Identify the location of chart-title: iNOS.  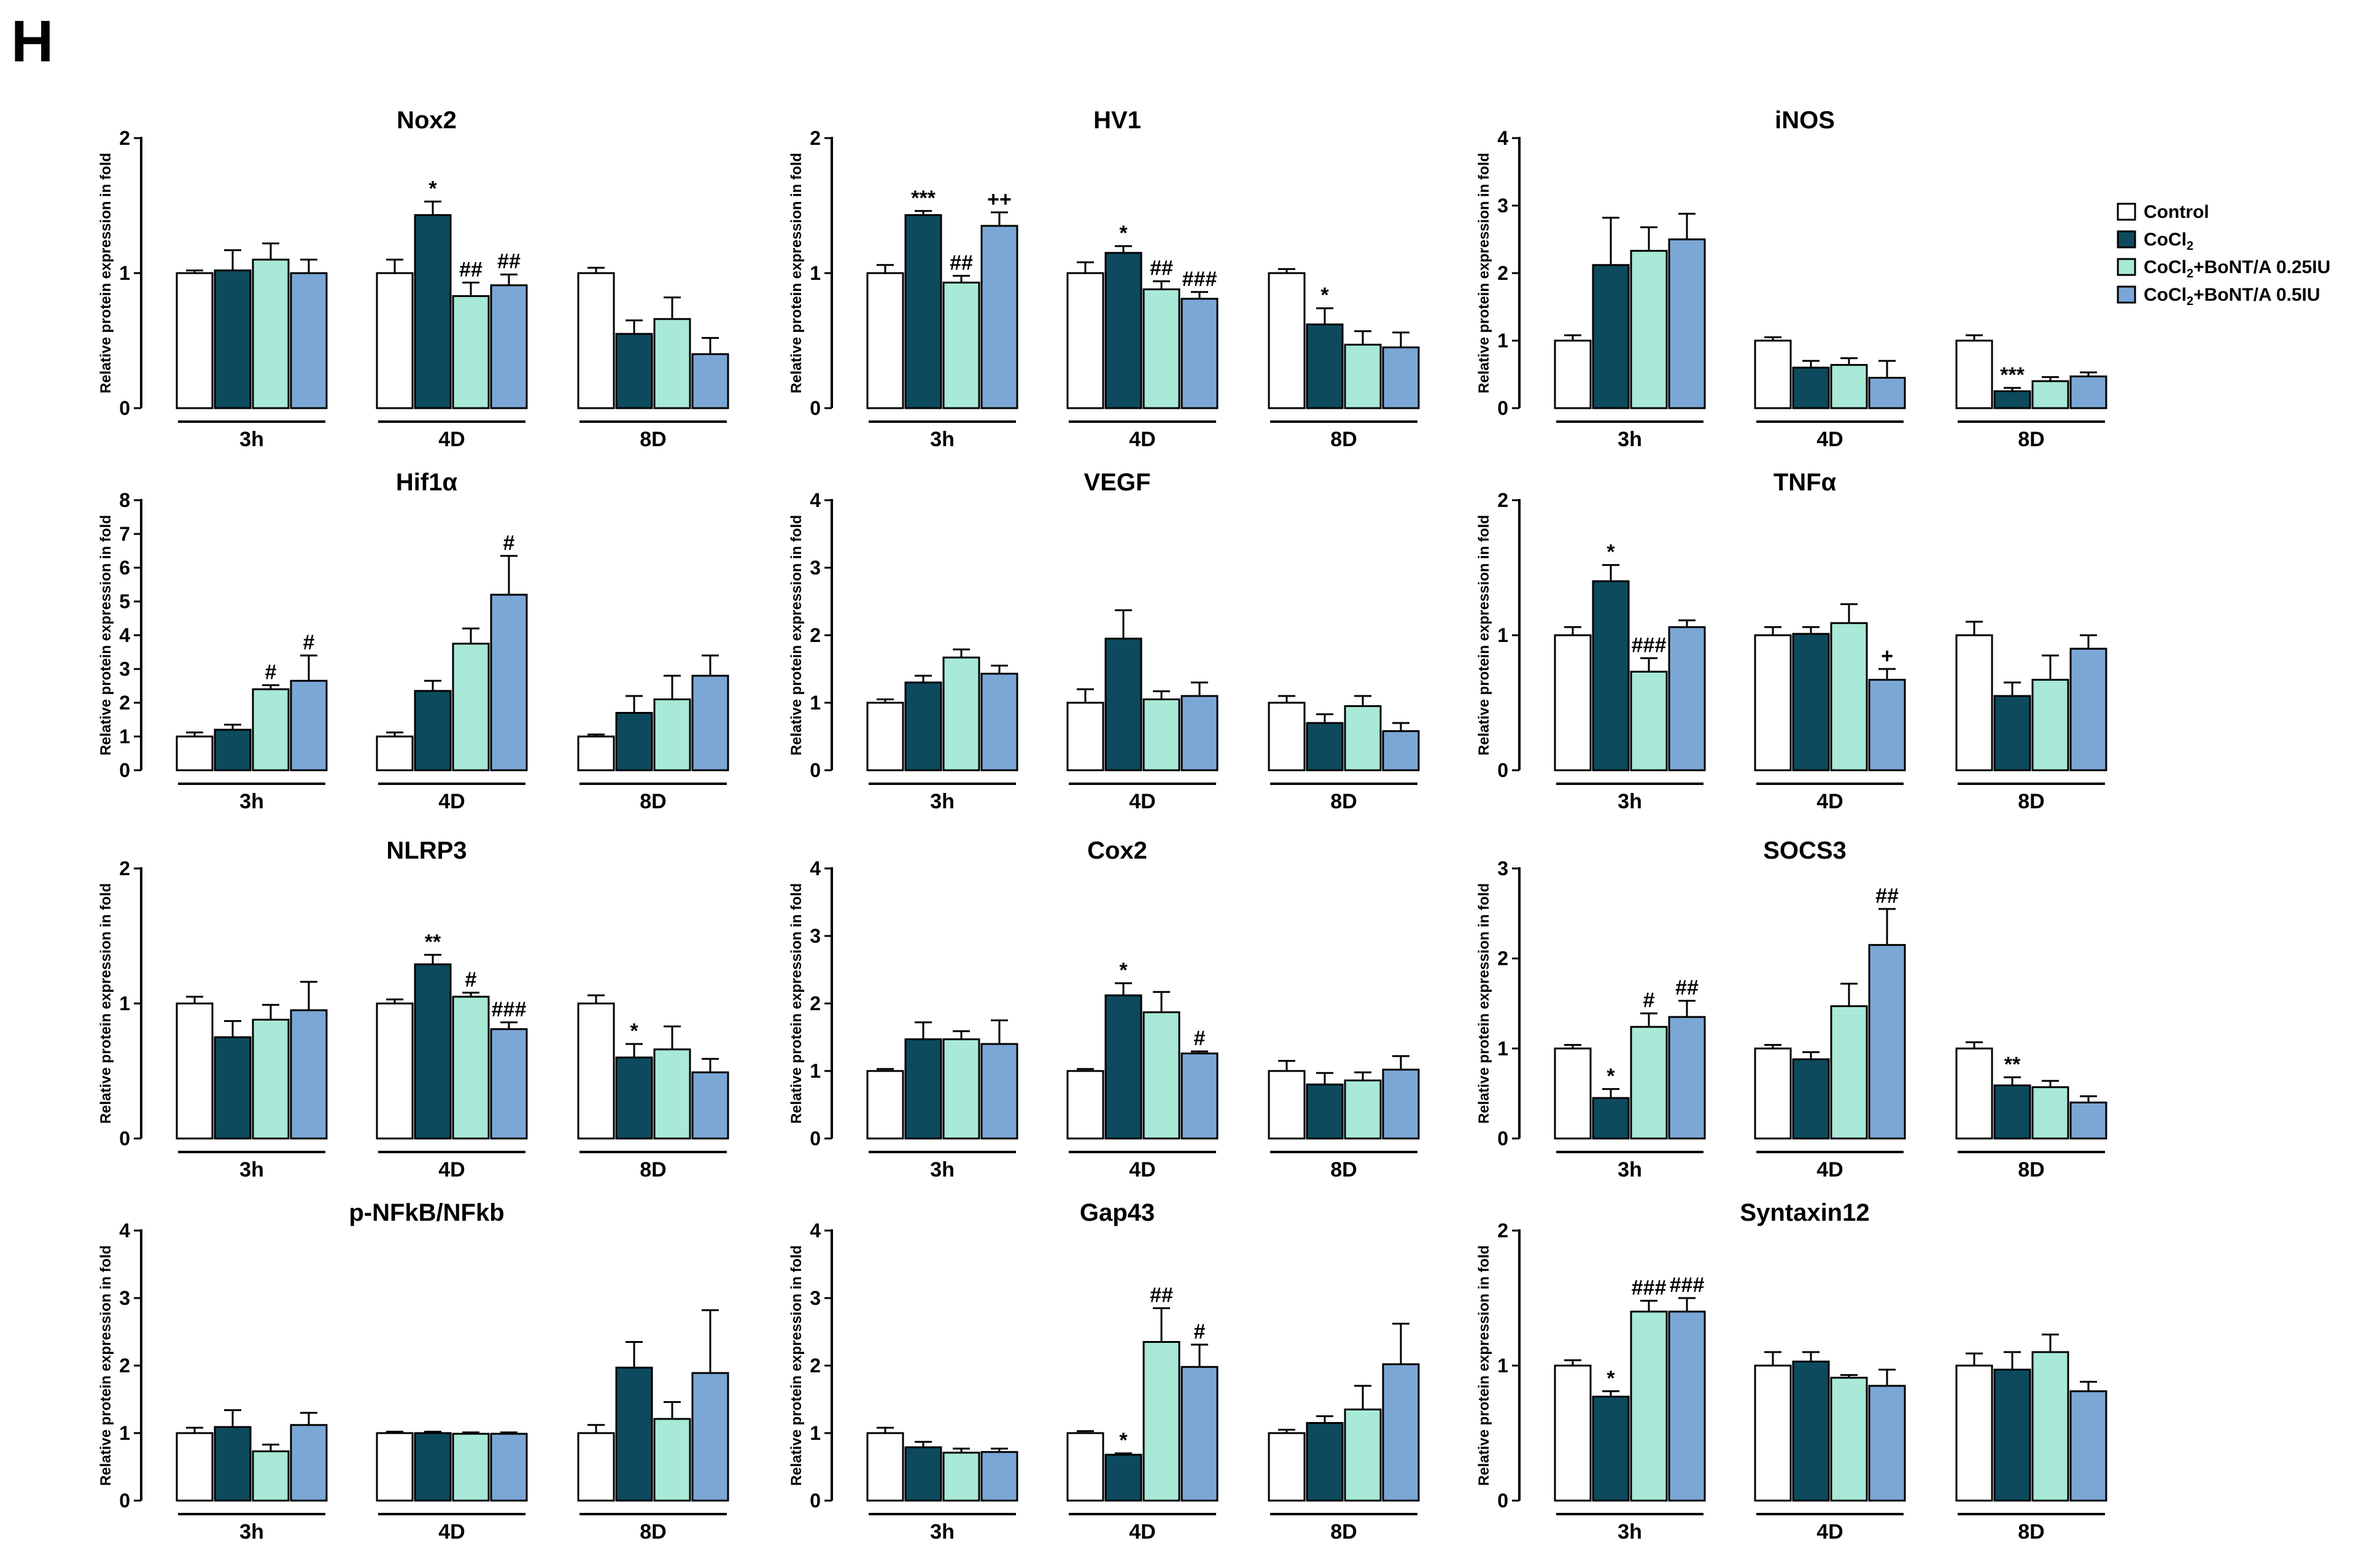
(1805, 120).